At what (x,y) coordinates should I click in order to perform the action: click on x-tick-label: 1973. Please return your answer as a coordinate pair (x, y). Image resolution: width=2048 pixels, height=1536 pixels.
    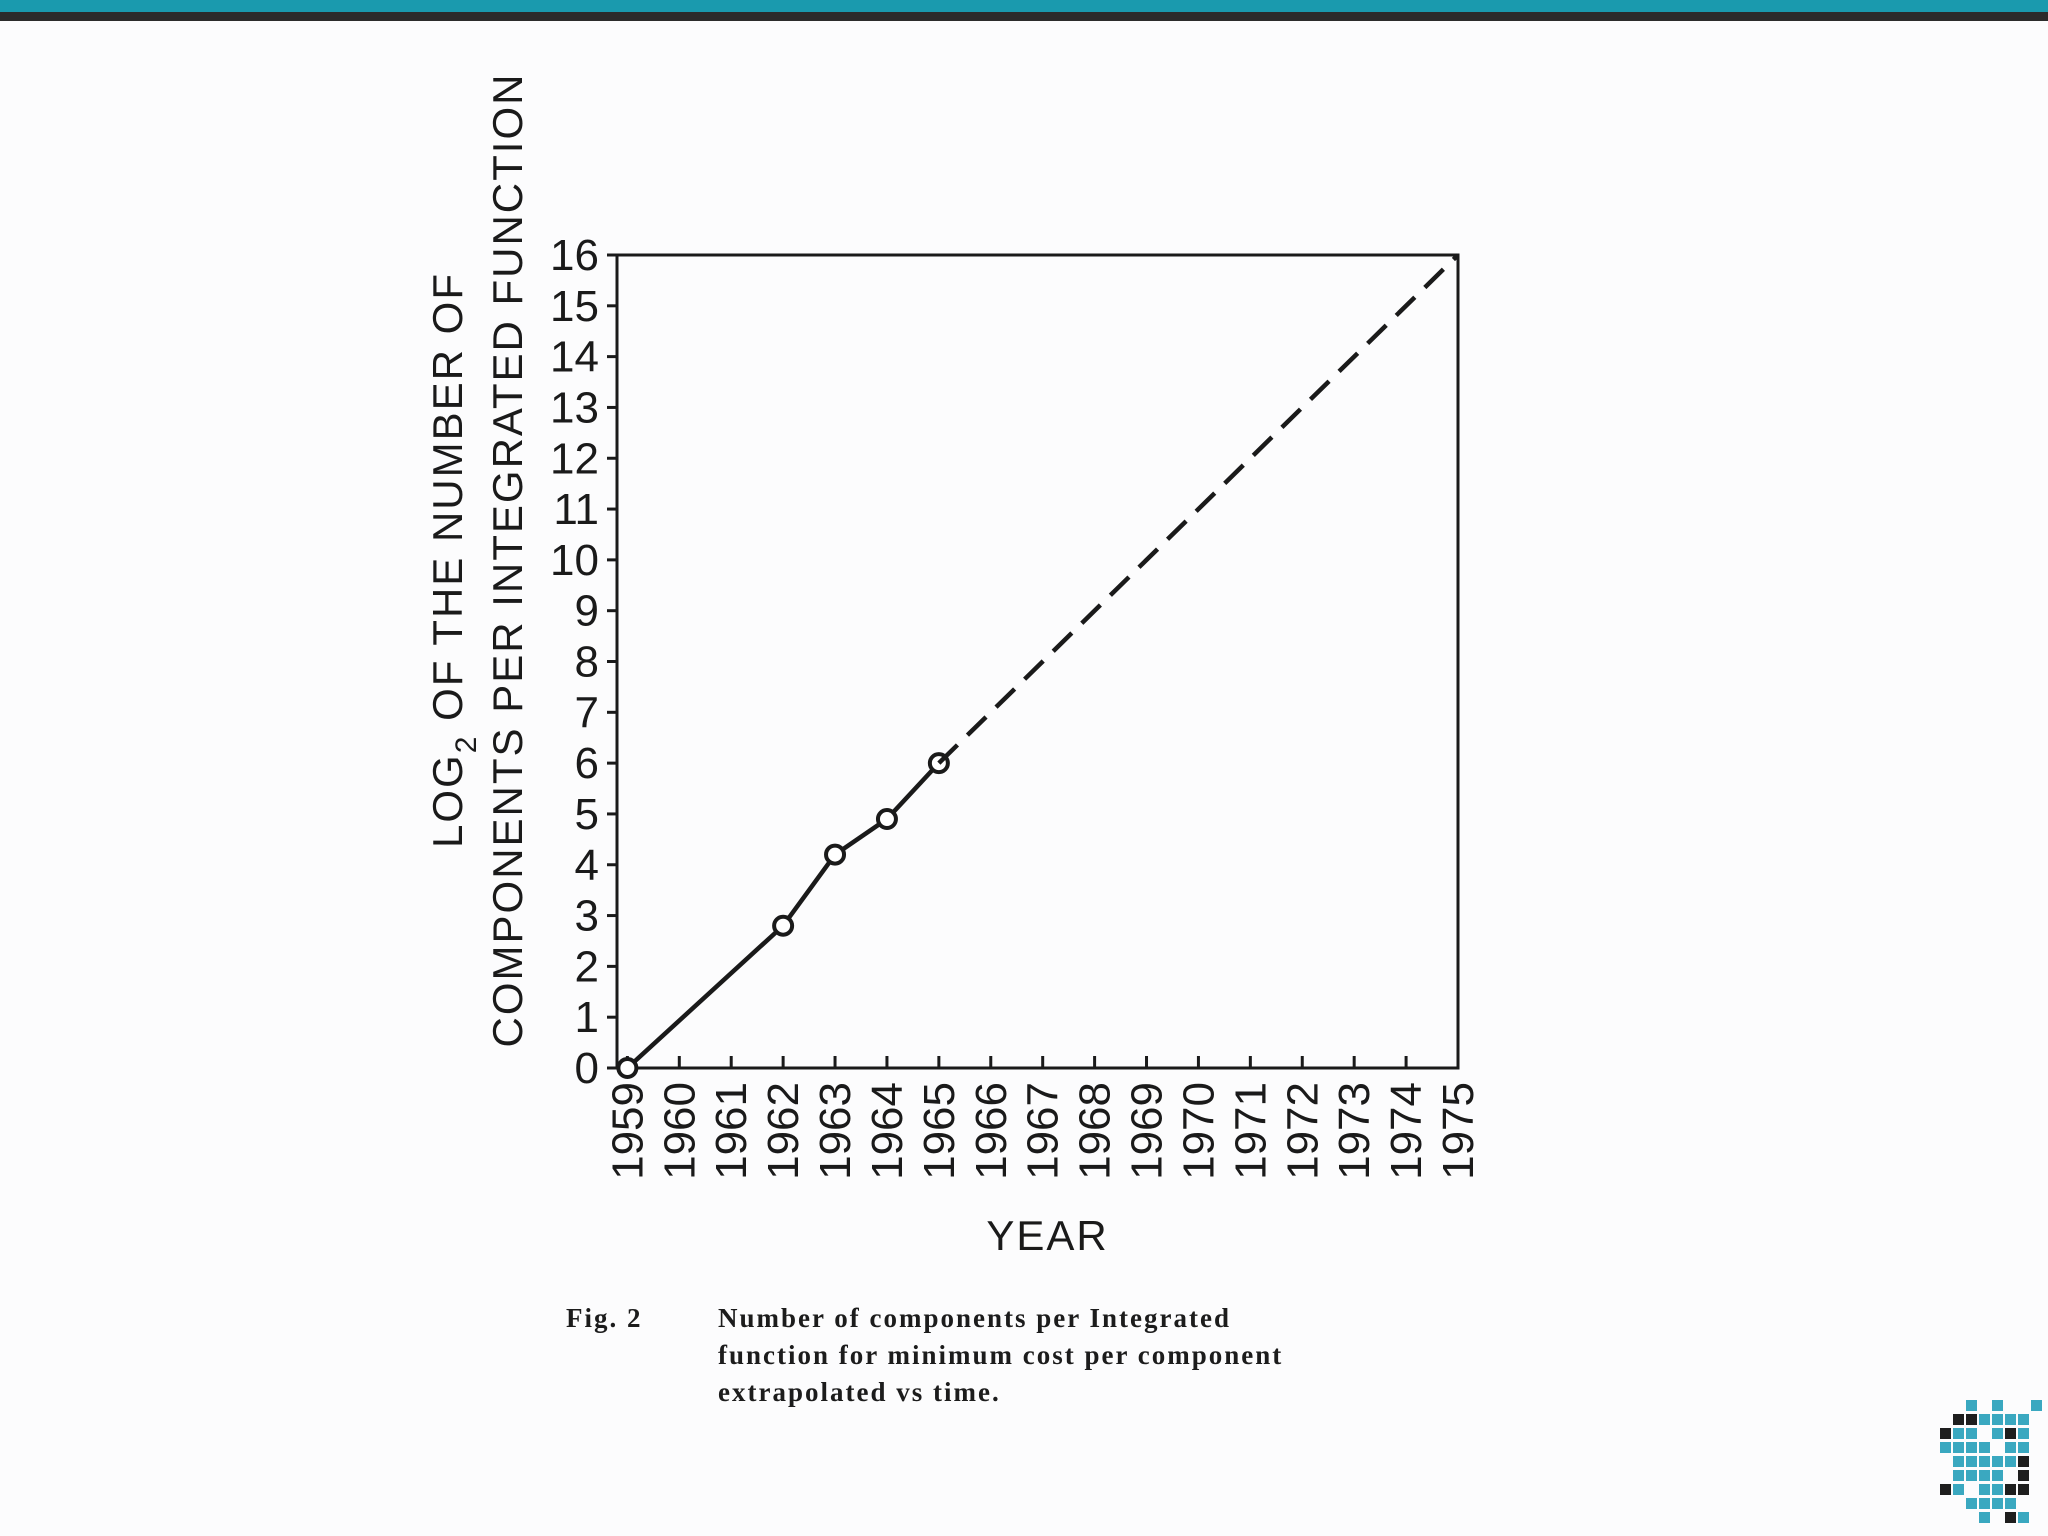
    Looking at the image, I should click on (1354, 1131).